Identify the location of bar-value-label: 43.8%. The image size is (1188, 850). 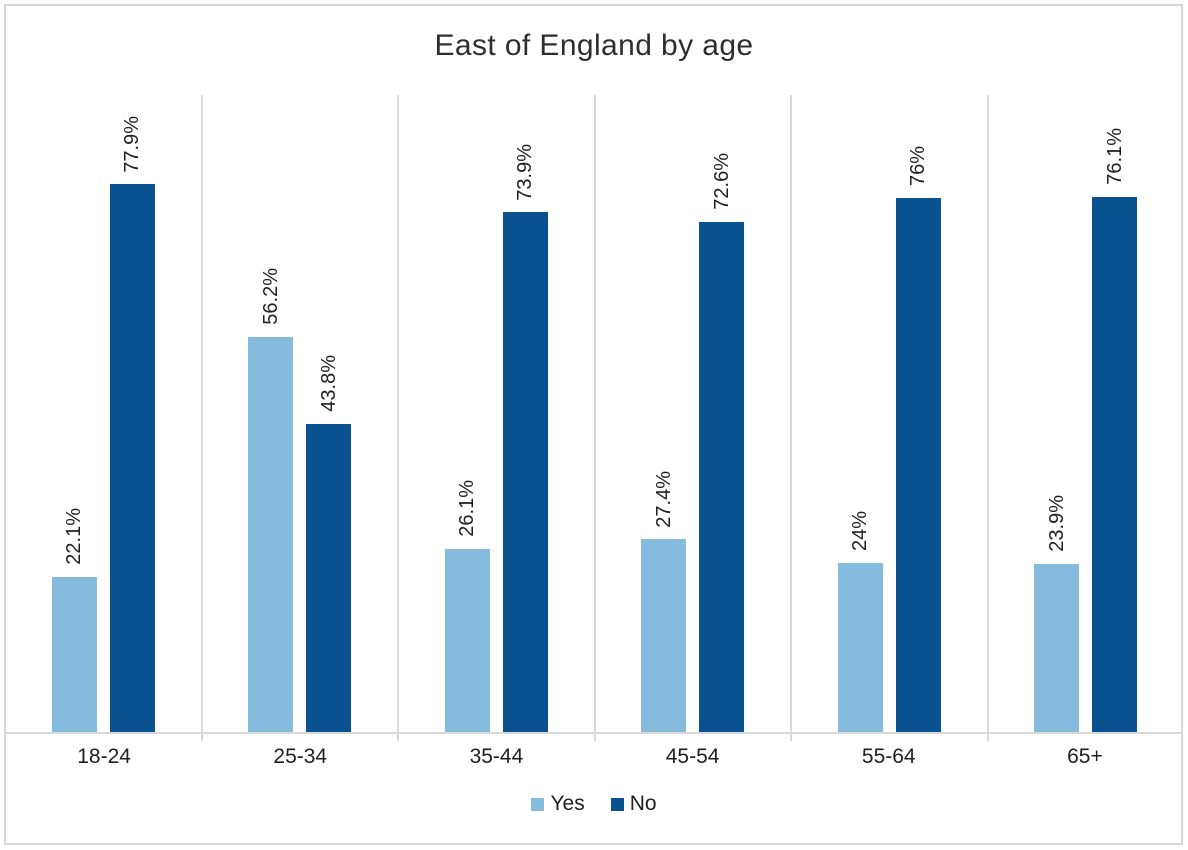
(328, 383).